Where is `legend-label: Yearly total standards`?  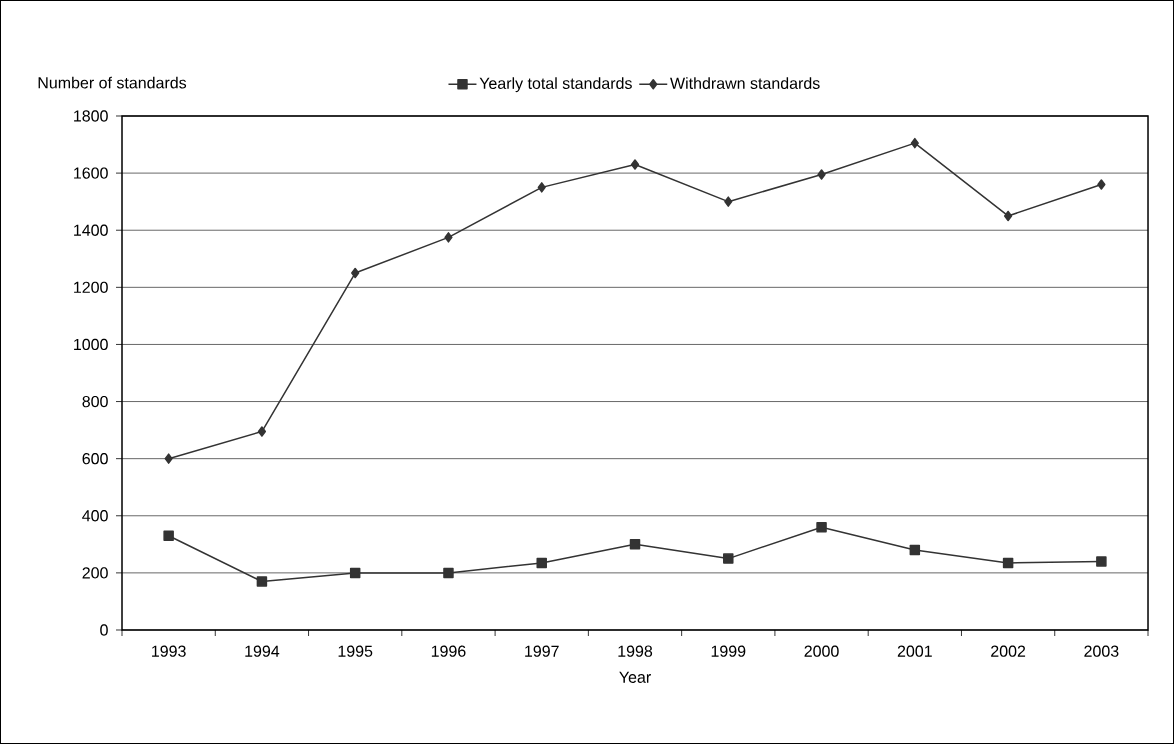
legend-label: Yearly total standards is located at coordinates (555, 85).